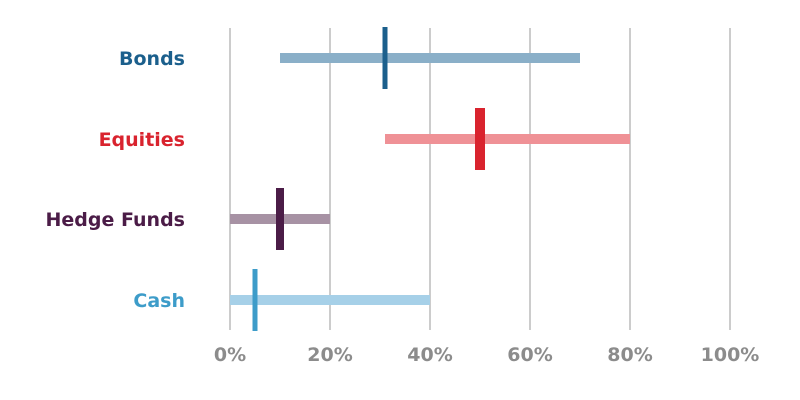 The width and height of the screenshot is (800, 400). Describe the element at coordinates (280, 219) in the screenshot. I see `marker-bar-hedge-funds` at that location.